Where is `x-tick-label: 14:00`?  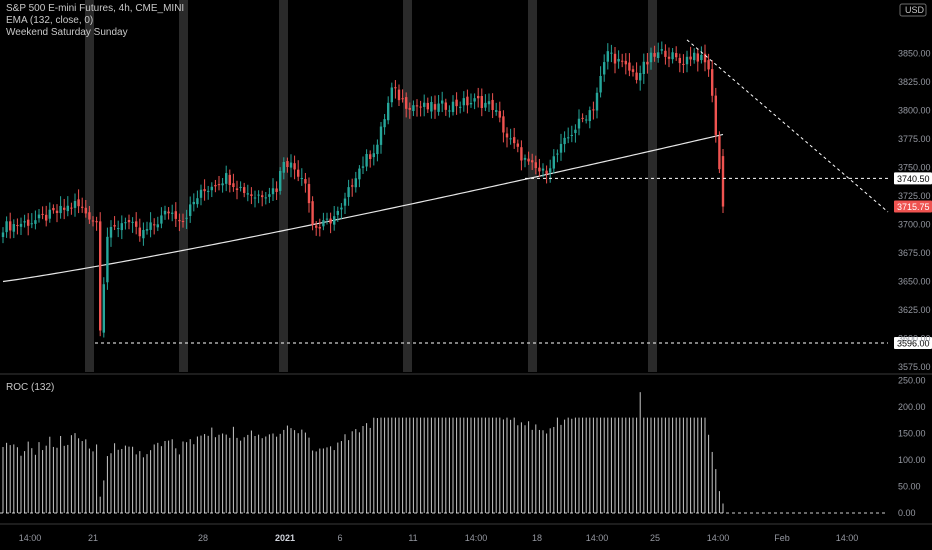
x-tick-label: 14:00 is located at coordinates (597, 538).